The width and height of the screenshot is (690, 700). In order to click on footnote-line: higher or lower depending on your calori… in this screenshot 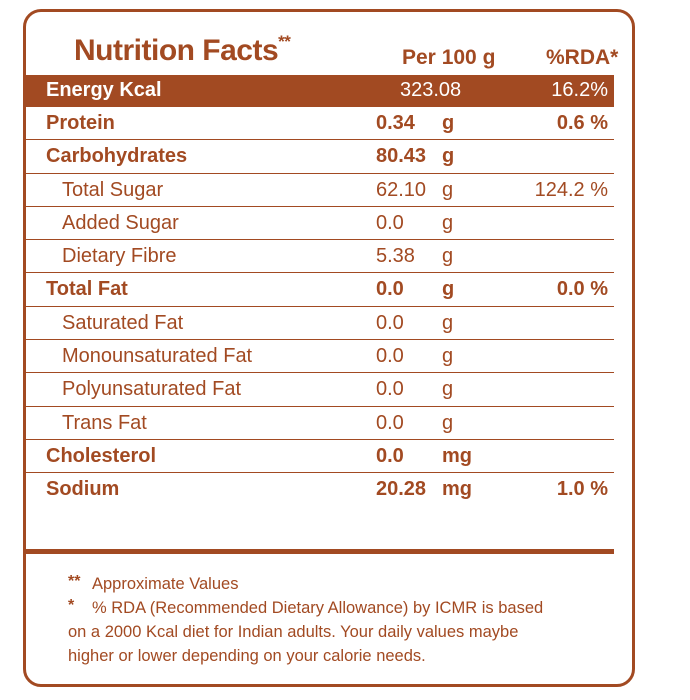, I will do `click(247, 656)`.